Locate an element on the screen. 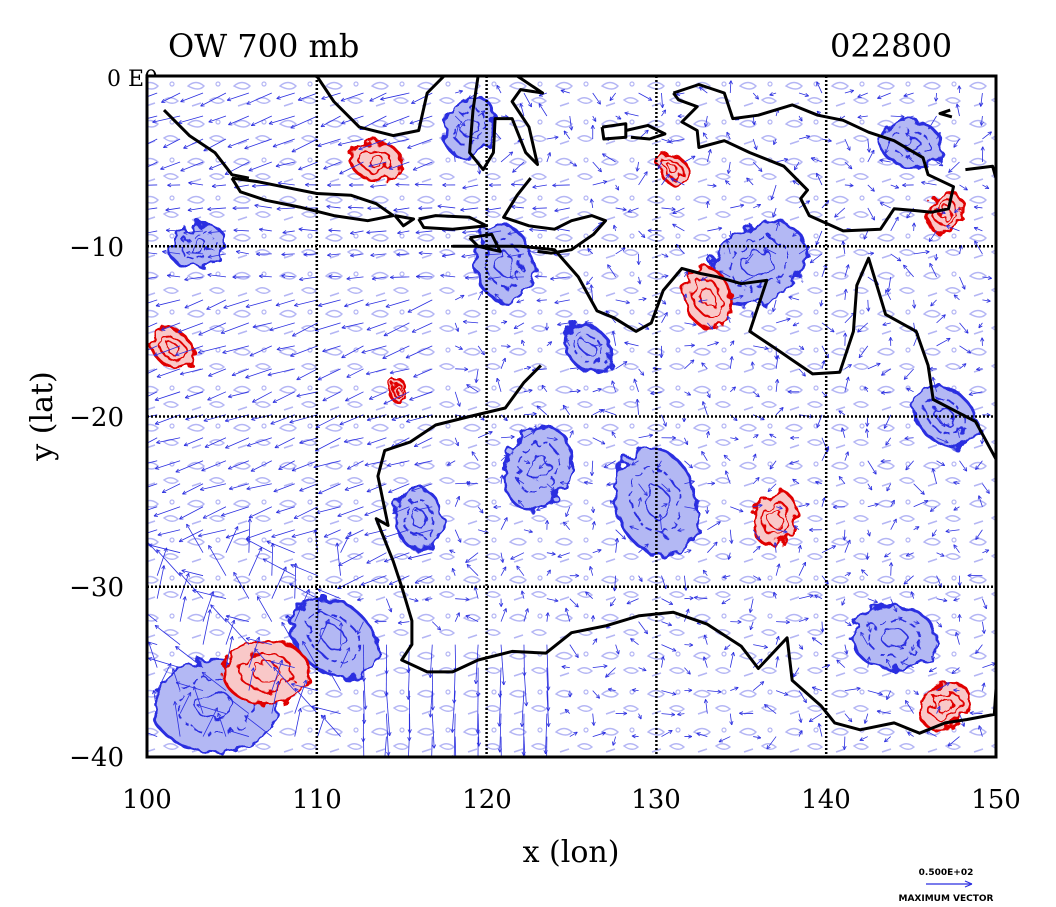 This screenshot has height=907, width=1056. x-tick-label: 120 is located at coordinates (487, 800).